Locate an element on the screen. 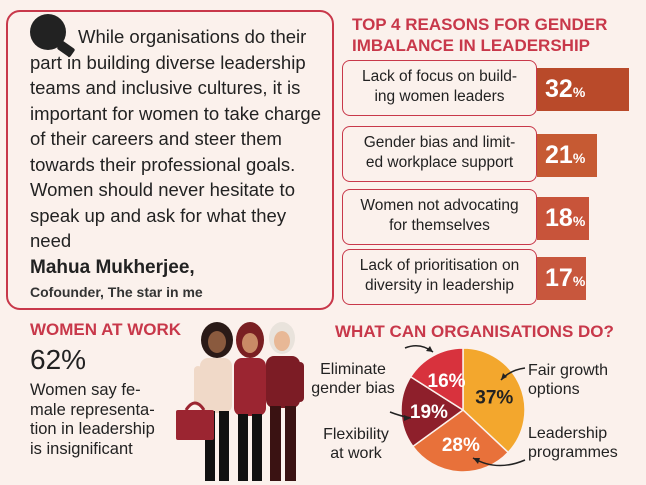 The height and width of the screenshot is (485, 646). pie-slice-label: 37% is located at coordinates (494, 397).